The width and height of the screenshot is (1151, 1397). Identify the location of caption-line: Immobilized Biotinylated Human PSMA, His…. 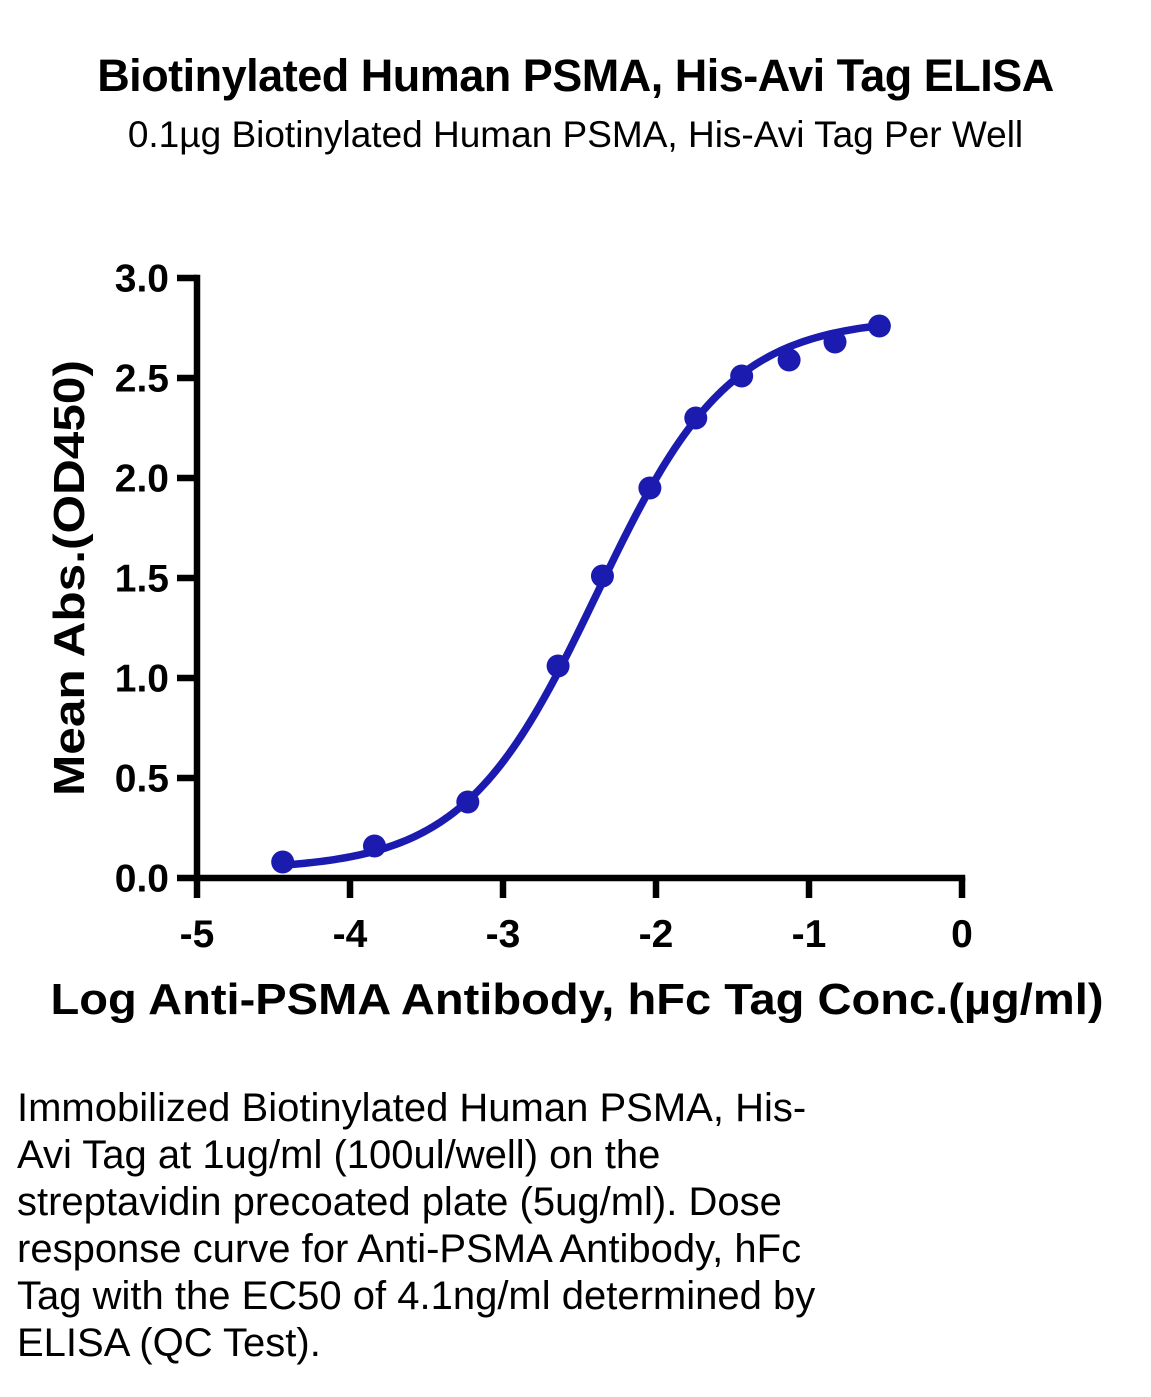
(412, 1108).